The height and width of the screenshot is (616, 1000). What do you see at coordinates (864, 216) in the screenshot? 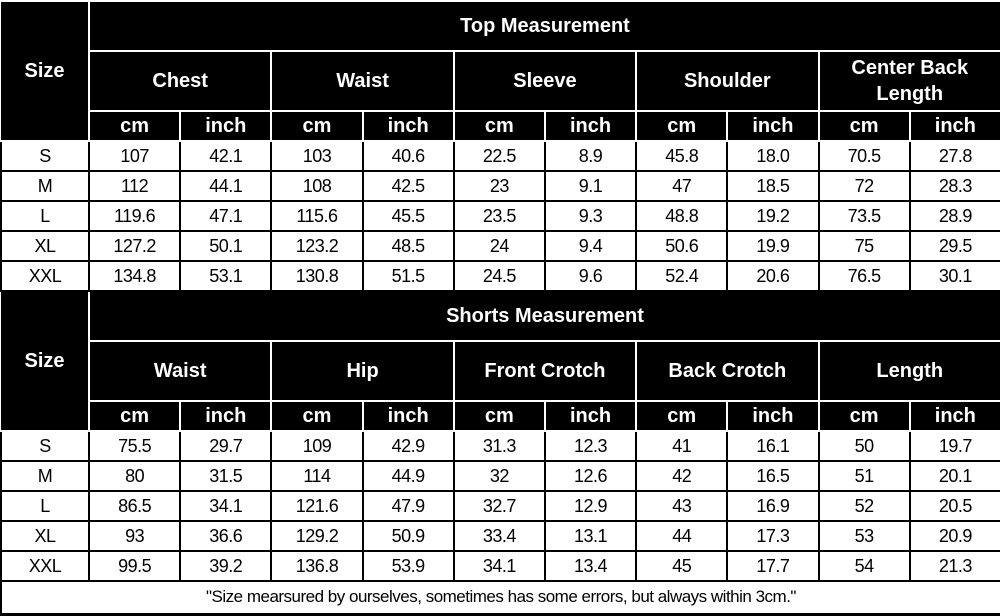
I see `value-cell: 73.5` at bounding box center [864, 216].